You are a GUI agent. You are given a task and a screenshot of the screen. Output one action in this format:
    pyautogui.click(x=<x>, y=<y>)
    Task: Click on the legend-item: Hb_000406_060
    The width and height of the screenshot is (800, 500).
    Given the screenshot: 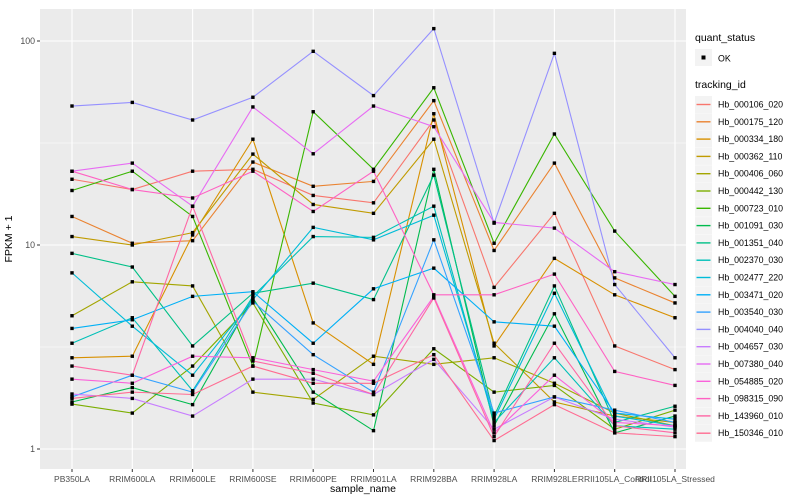 What is the action you would take?
    pyautogui.click(x=739, y=174)
    